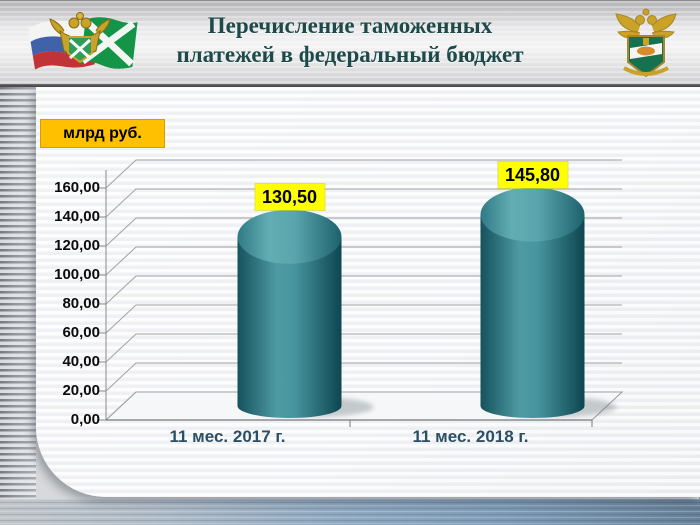 This screenshot has width=700, height=525. What do you see at coordinates (18, 306) in the screenshot?
I see `left-texture-strip` at bounding box center [18, 306].